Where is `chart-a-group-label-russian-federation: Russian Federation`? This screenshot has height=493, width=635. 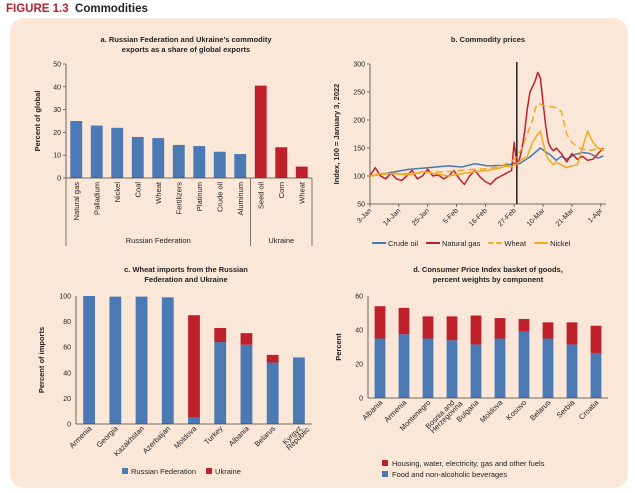 chart-a-group-label-russian-federation: Russian Federation is located at coordinates (158, 240).